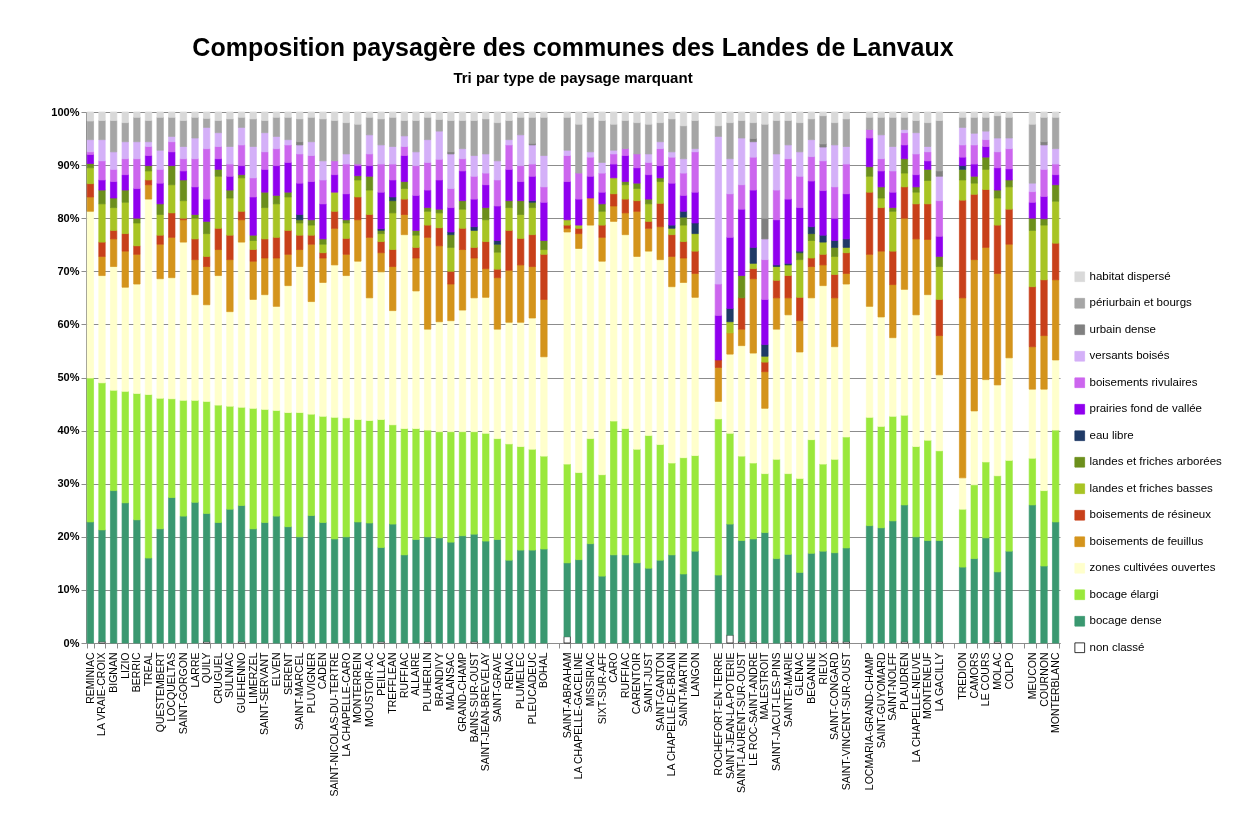 This screenshot has height=821, width=1250. I want to click on x-tick-label: SERENT, so click(287, 673).